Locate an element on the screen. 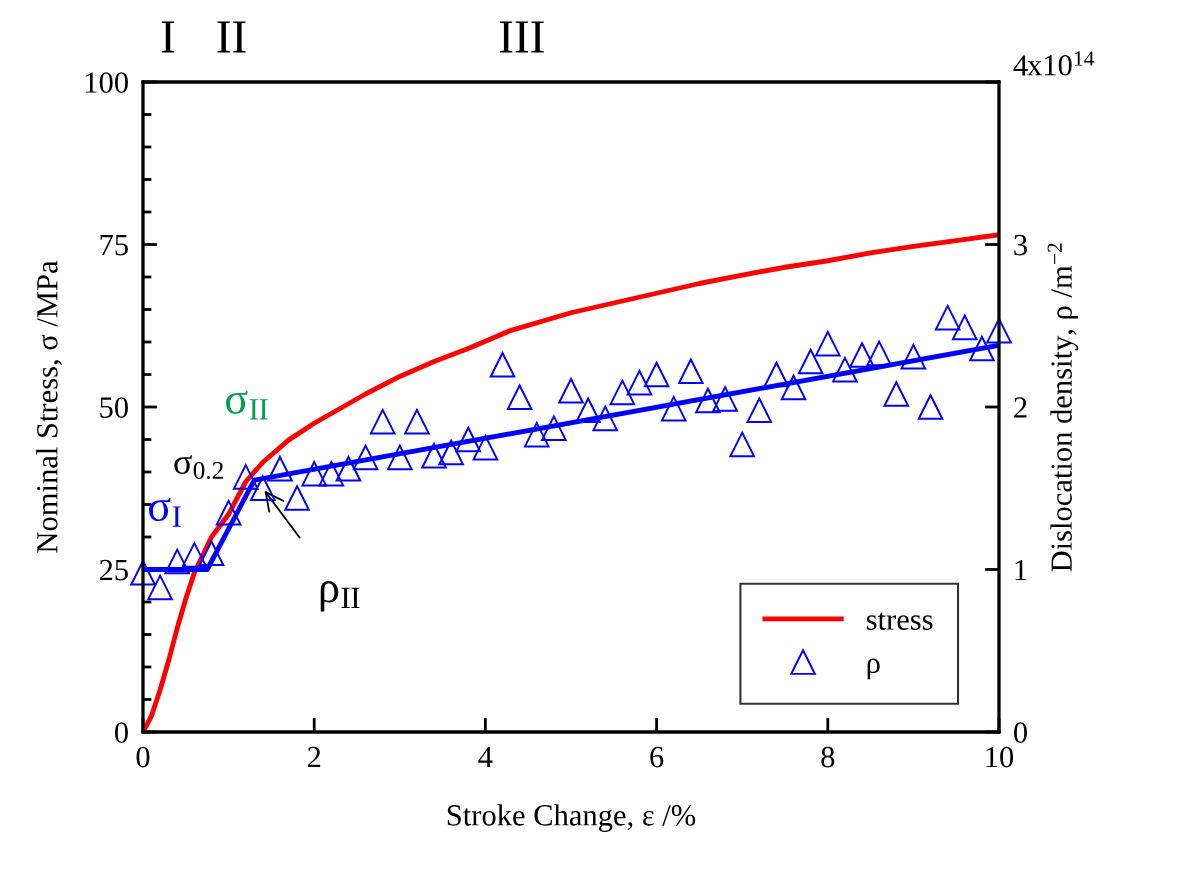  legend-label: ρ is located at coordinates (873, 669).